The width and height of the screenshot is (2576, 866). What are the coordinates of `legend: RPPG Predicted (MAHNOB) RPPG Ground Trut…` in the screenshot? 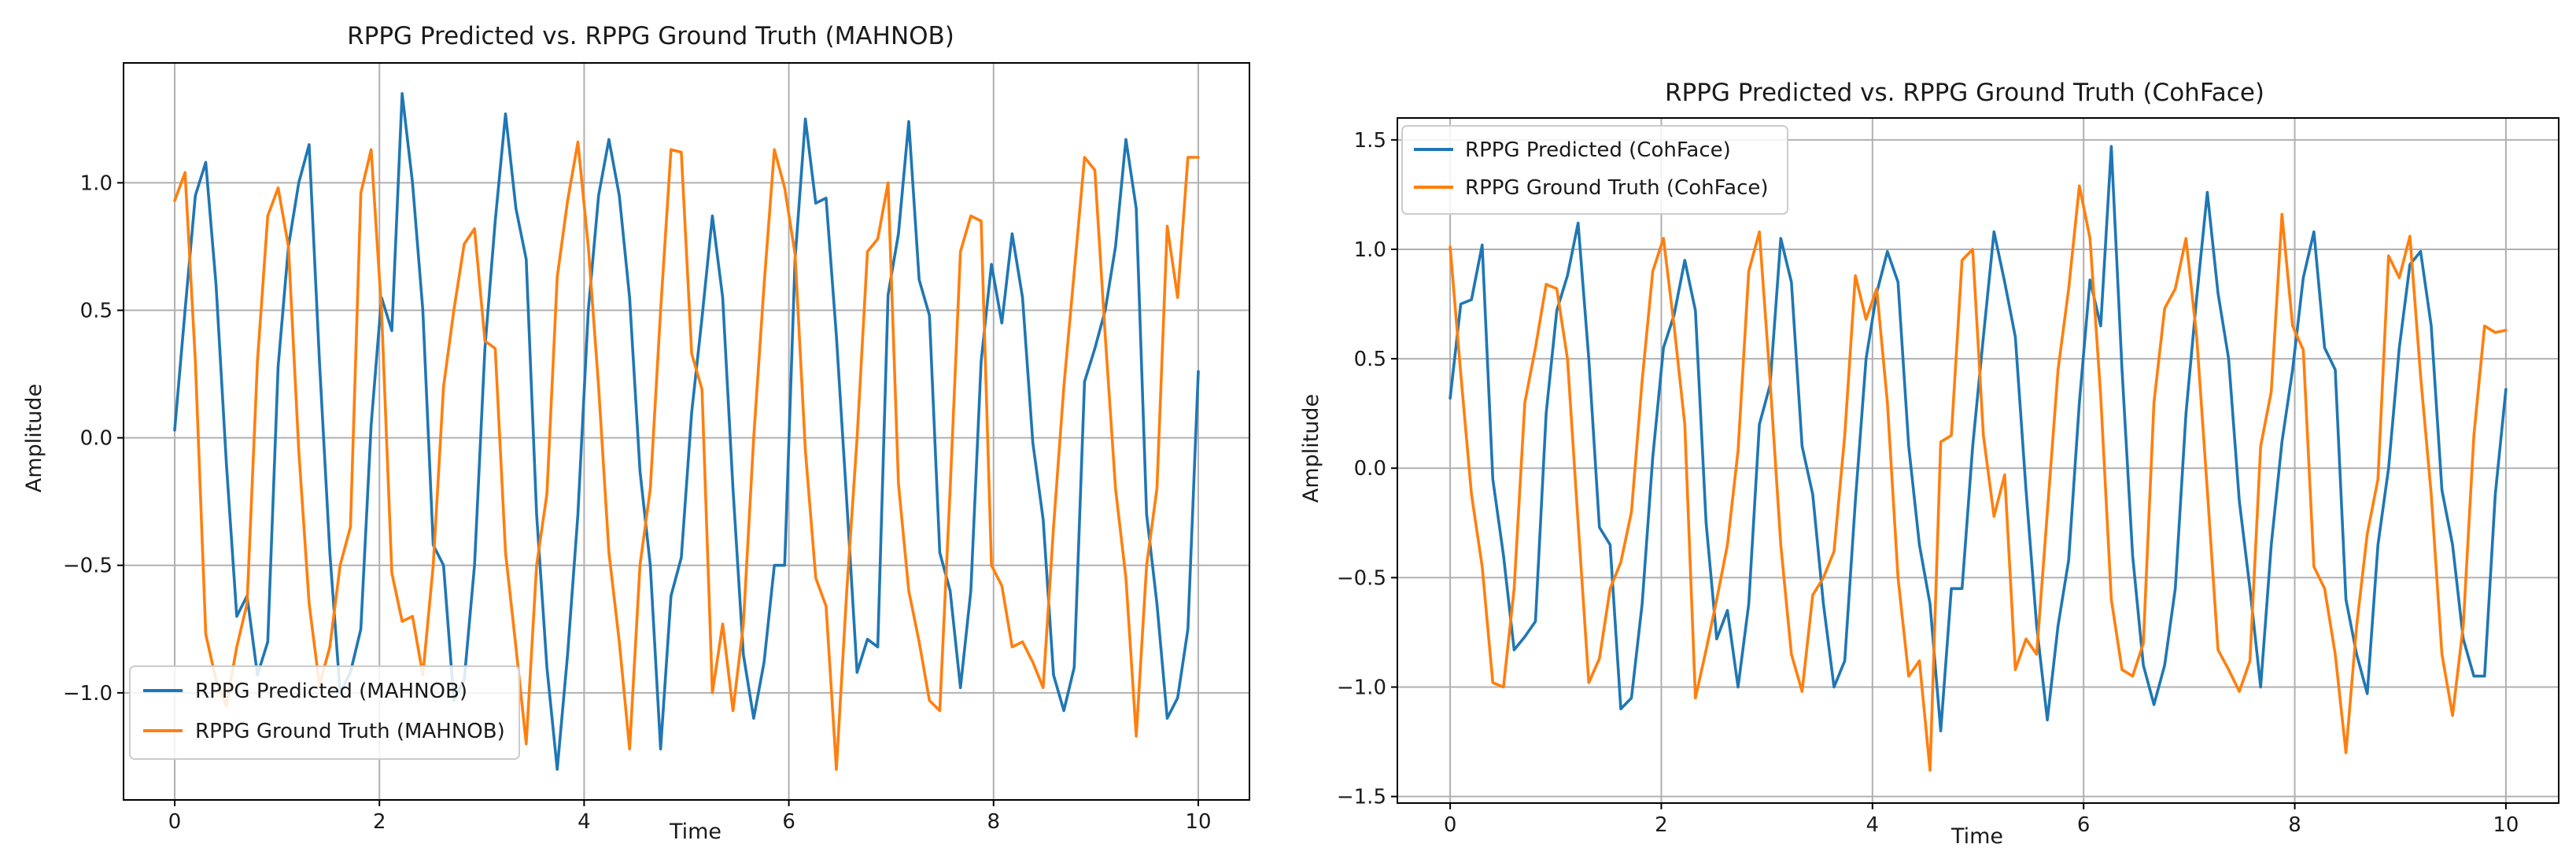 It's located at (324, 712).